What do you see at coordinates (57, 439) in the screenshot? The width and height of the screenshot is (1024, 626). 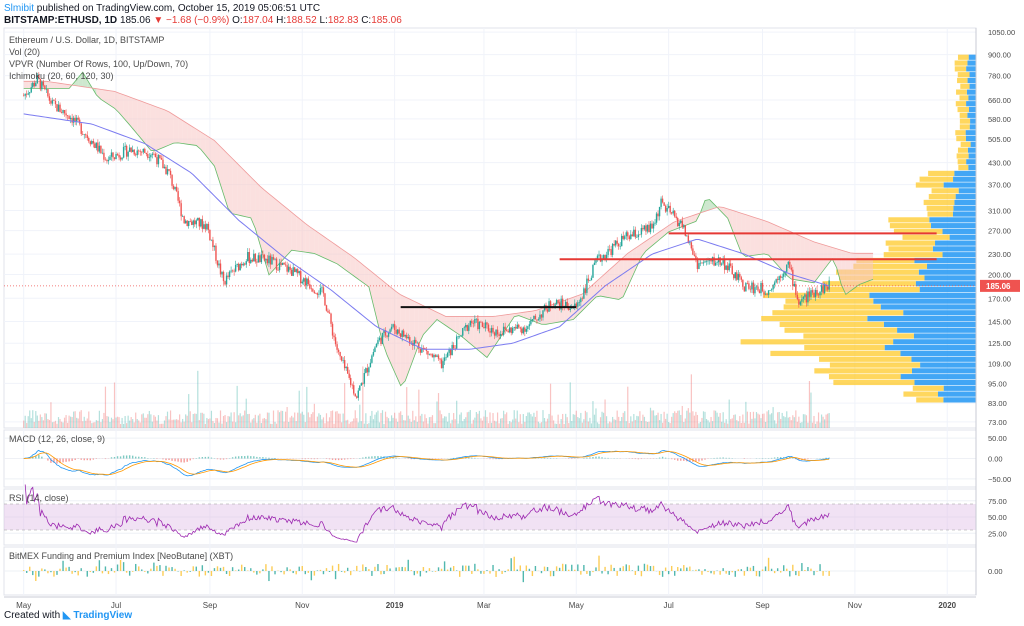 I see `macd-label: MACD (12, 26, close, 9)` at bounding box center [57, 439].